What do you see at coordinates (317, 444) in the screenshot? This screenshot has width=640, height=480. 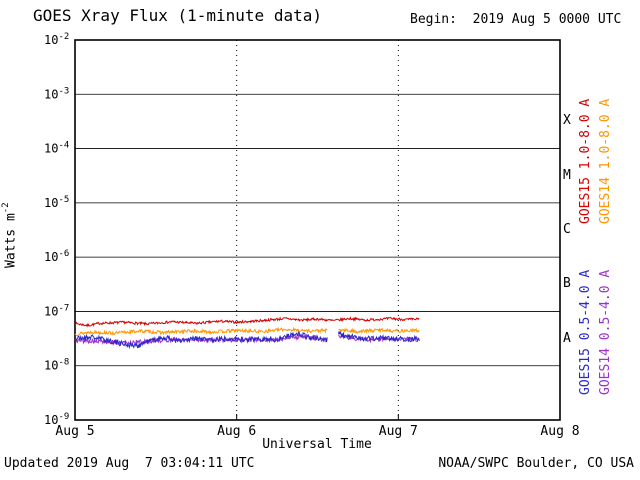 I see `x-axis-label: Universal Time` at bounding box center [317, 444].